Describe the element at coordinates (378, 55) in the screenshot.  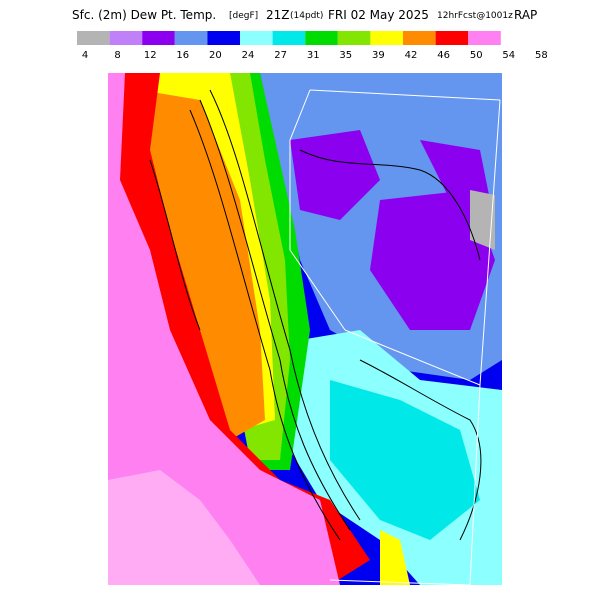
I see `color-label: 39` at that location.